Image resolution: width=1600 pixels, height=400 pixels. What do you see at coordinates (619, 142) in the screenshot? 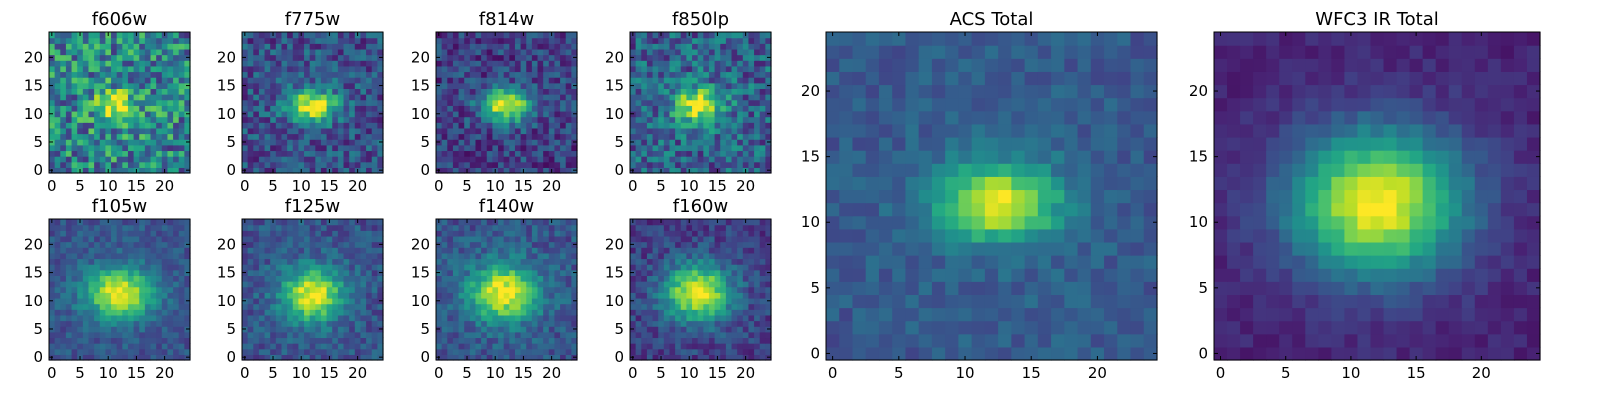
I see `y-tick-label: 5` at bounding box center [619, 142].